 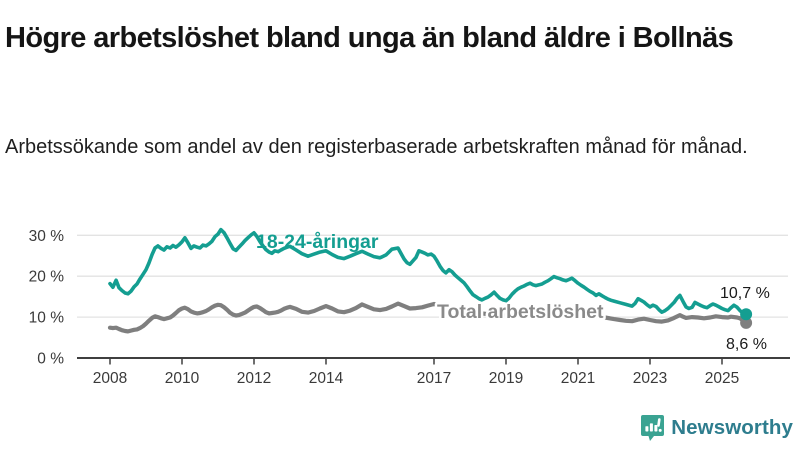 I want to click on bar-chart-speech-bubble-icon, so click(x=653, y=428).